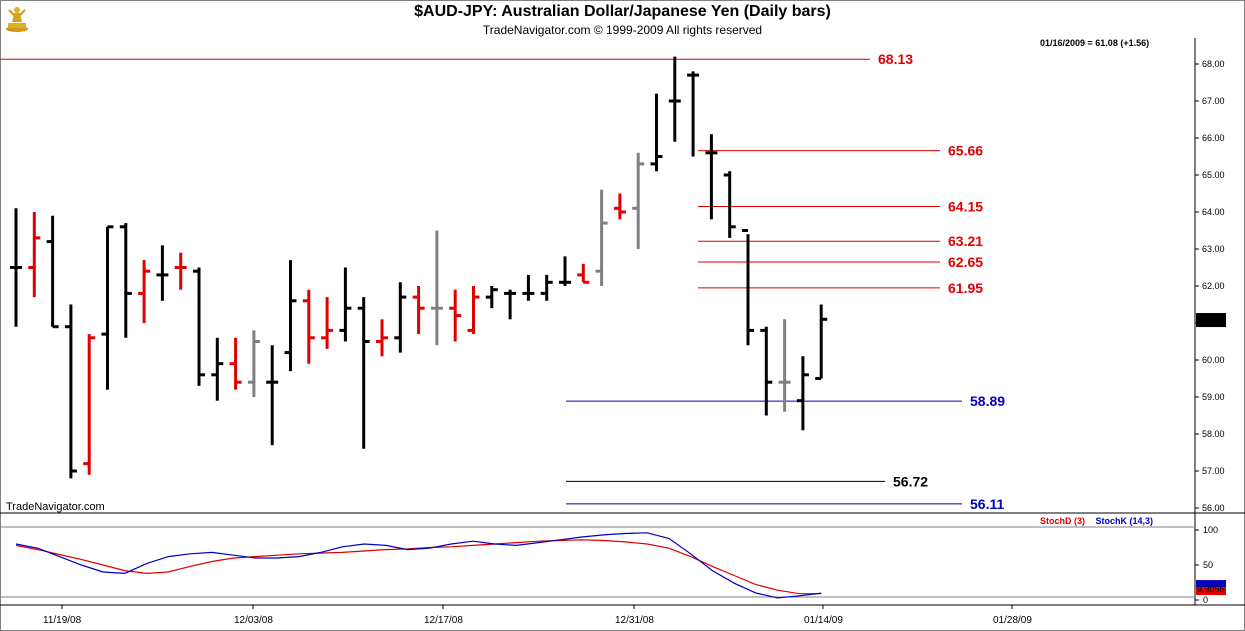  What do you see at coordinates (62, 620) in the screenshot?
I see `date-axis-label: 11/19/08` at bounding box center [62, 620].